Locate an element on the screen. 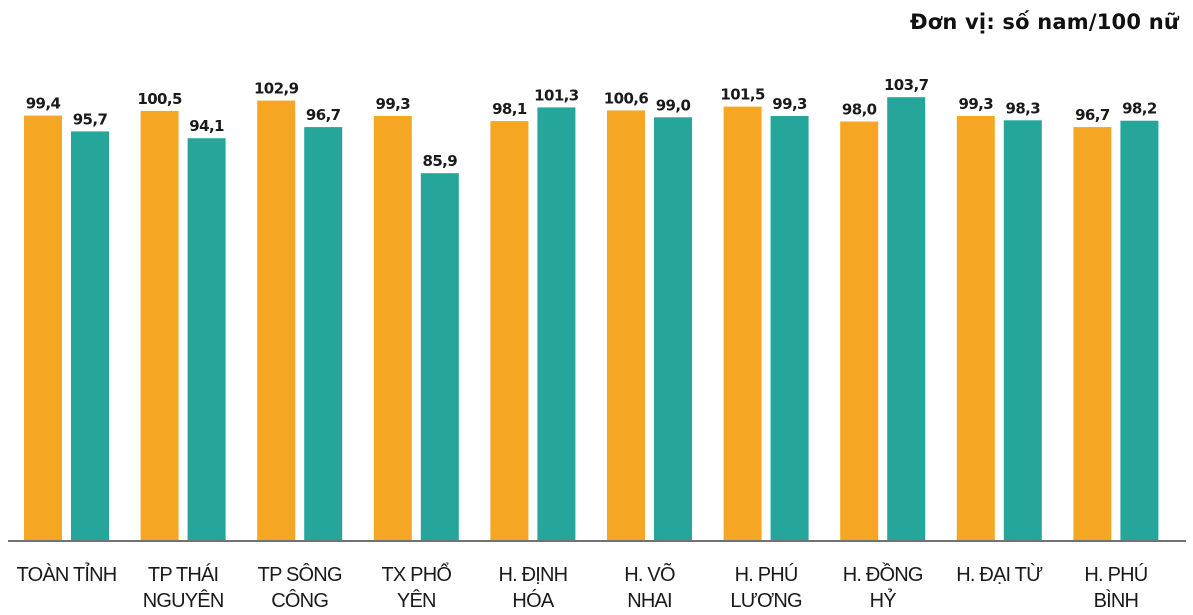 The image size is (1193, 615). value-label-series2-10: 98,2 is located at coordinates (1139, 109).